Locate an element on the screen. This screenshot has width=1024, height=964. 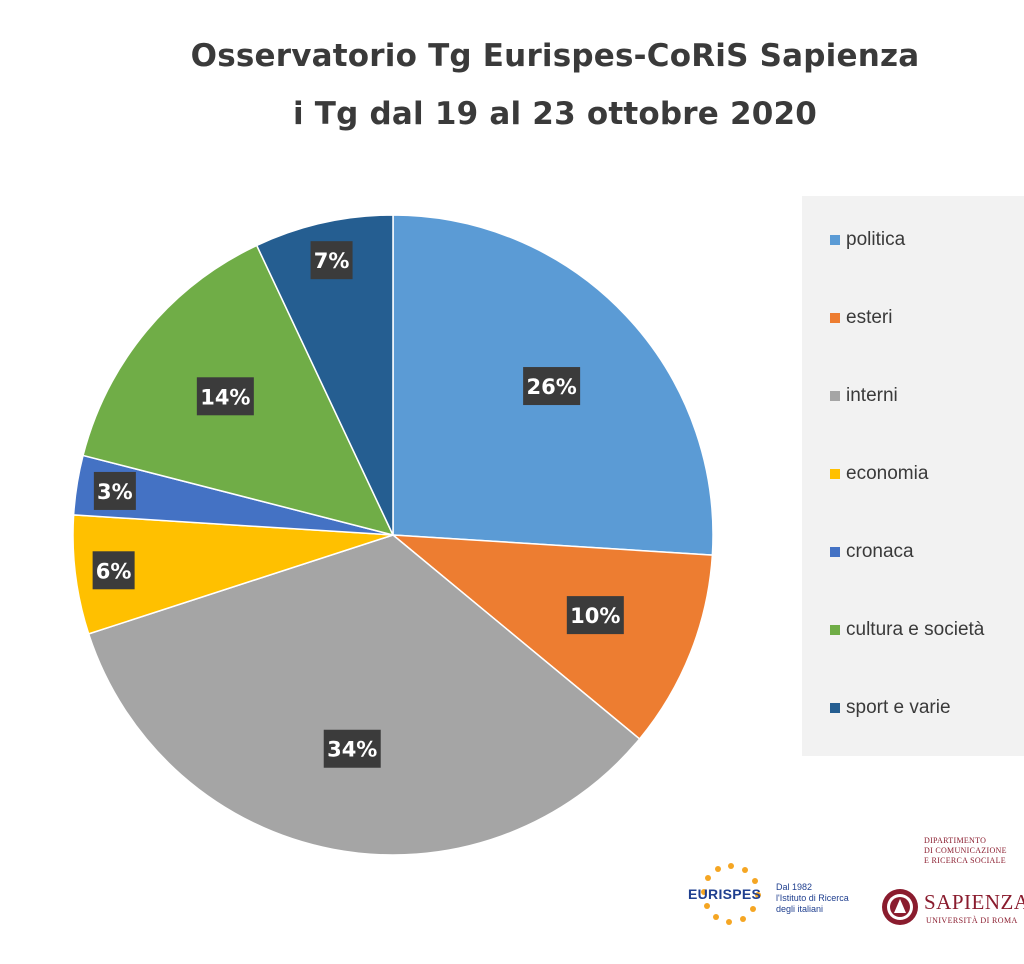
data-label-politica: 26% is located at coordinates (552, 386).